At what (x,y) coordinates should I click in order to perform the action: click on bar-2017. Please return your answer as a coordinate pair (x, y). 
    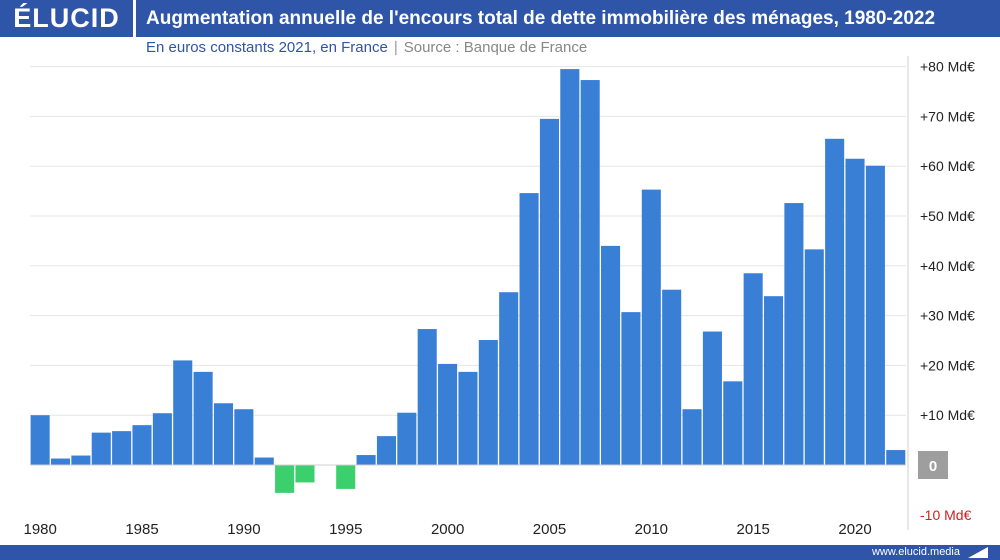
    Looking at the image, I should click on (794, 334).